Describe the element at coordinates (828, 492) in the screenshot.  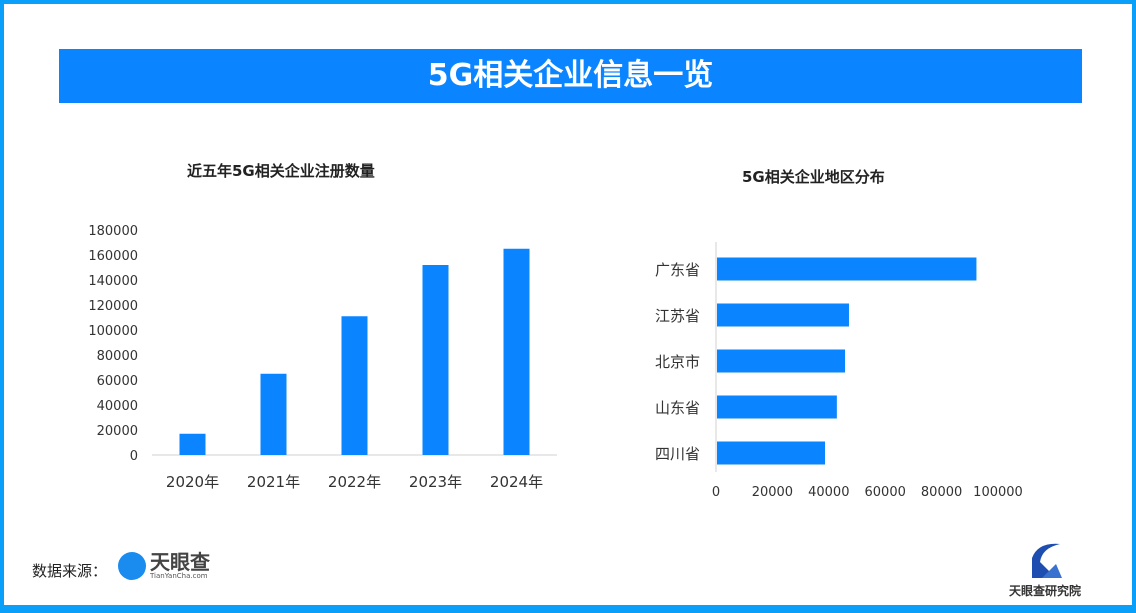
I see `x-tick-label: 40000` at that location.